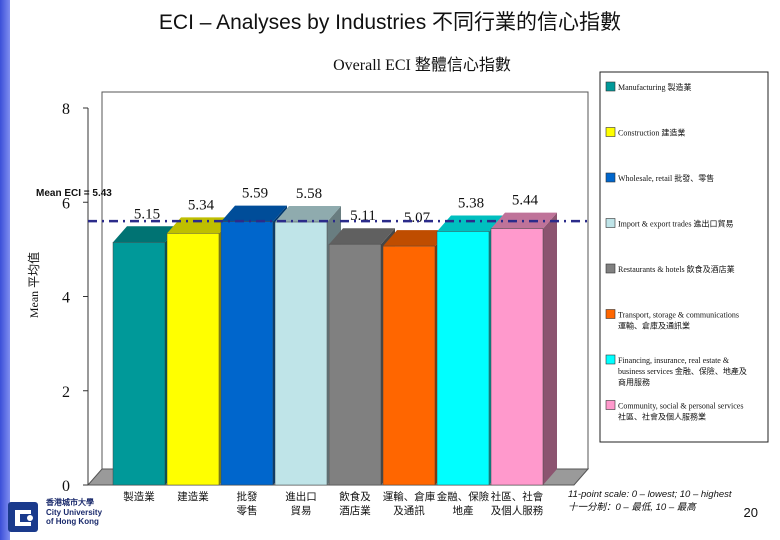  I want to click on university-logo: 香港城市大學 City University of Hong Kong, so click(66, 518).